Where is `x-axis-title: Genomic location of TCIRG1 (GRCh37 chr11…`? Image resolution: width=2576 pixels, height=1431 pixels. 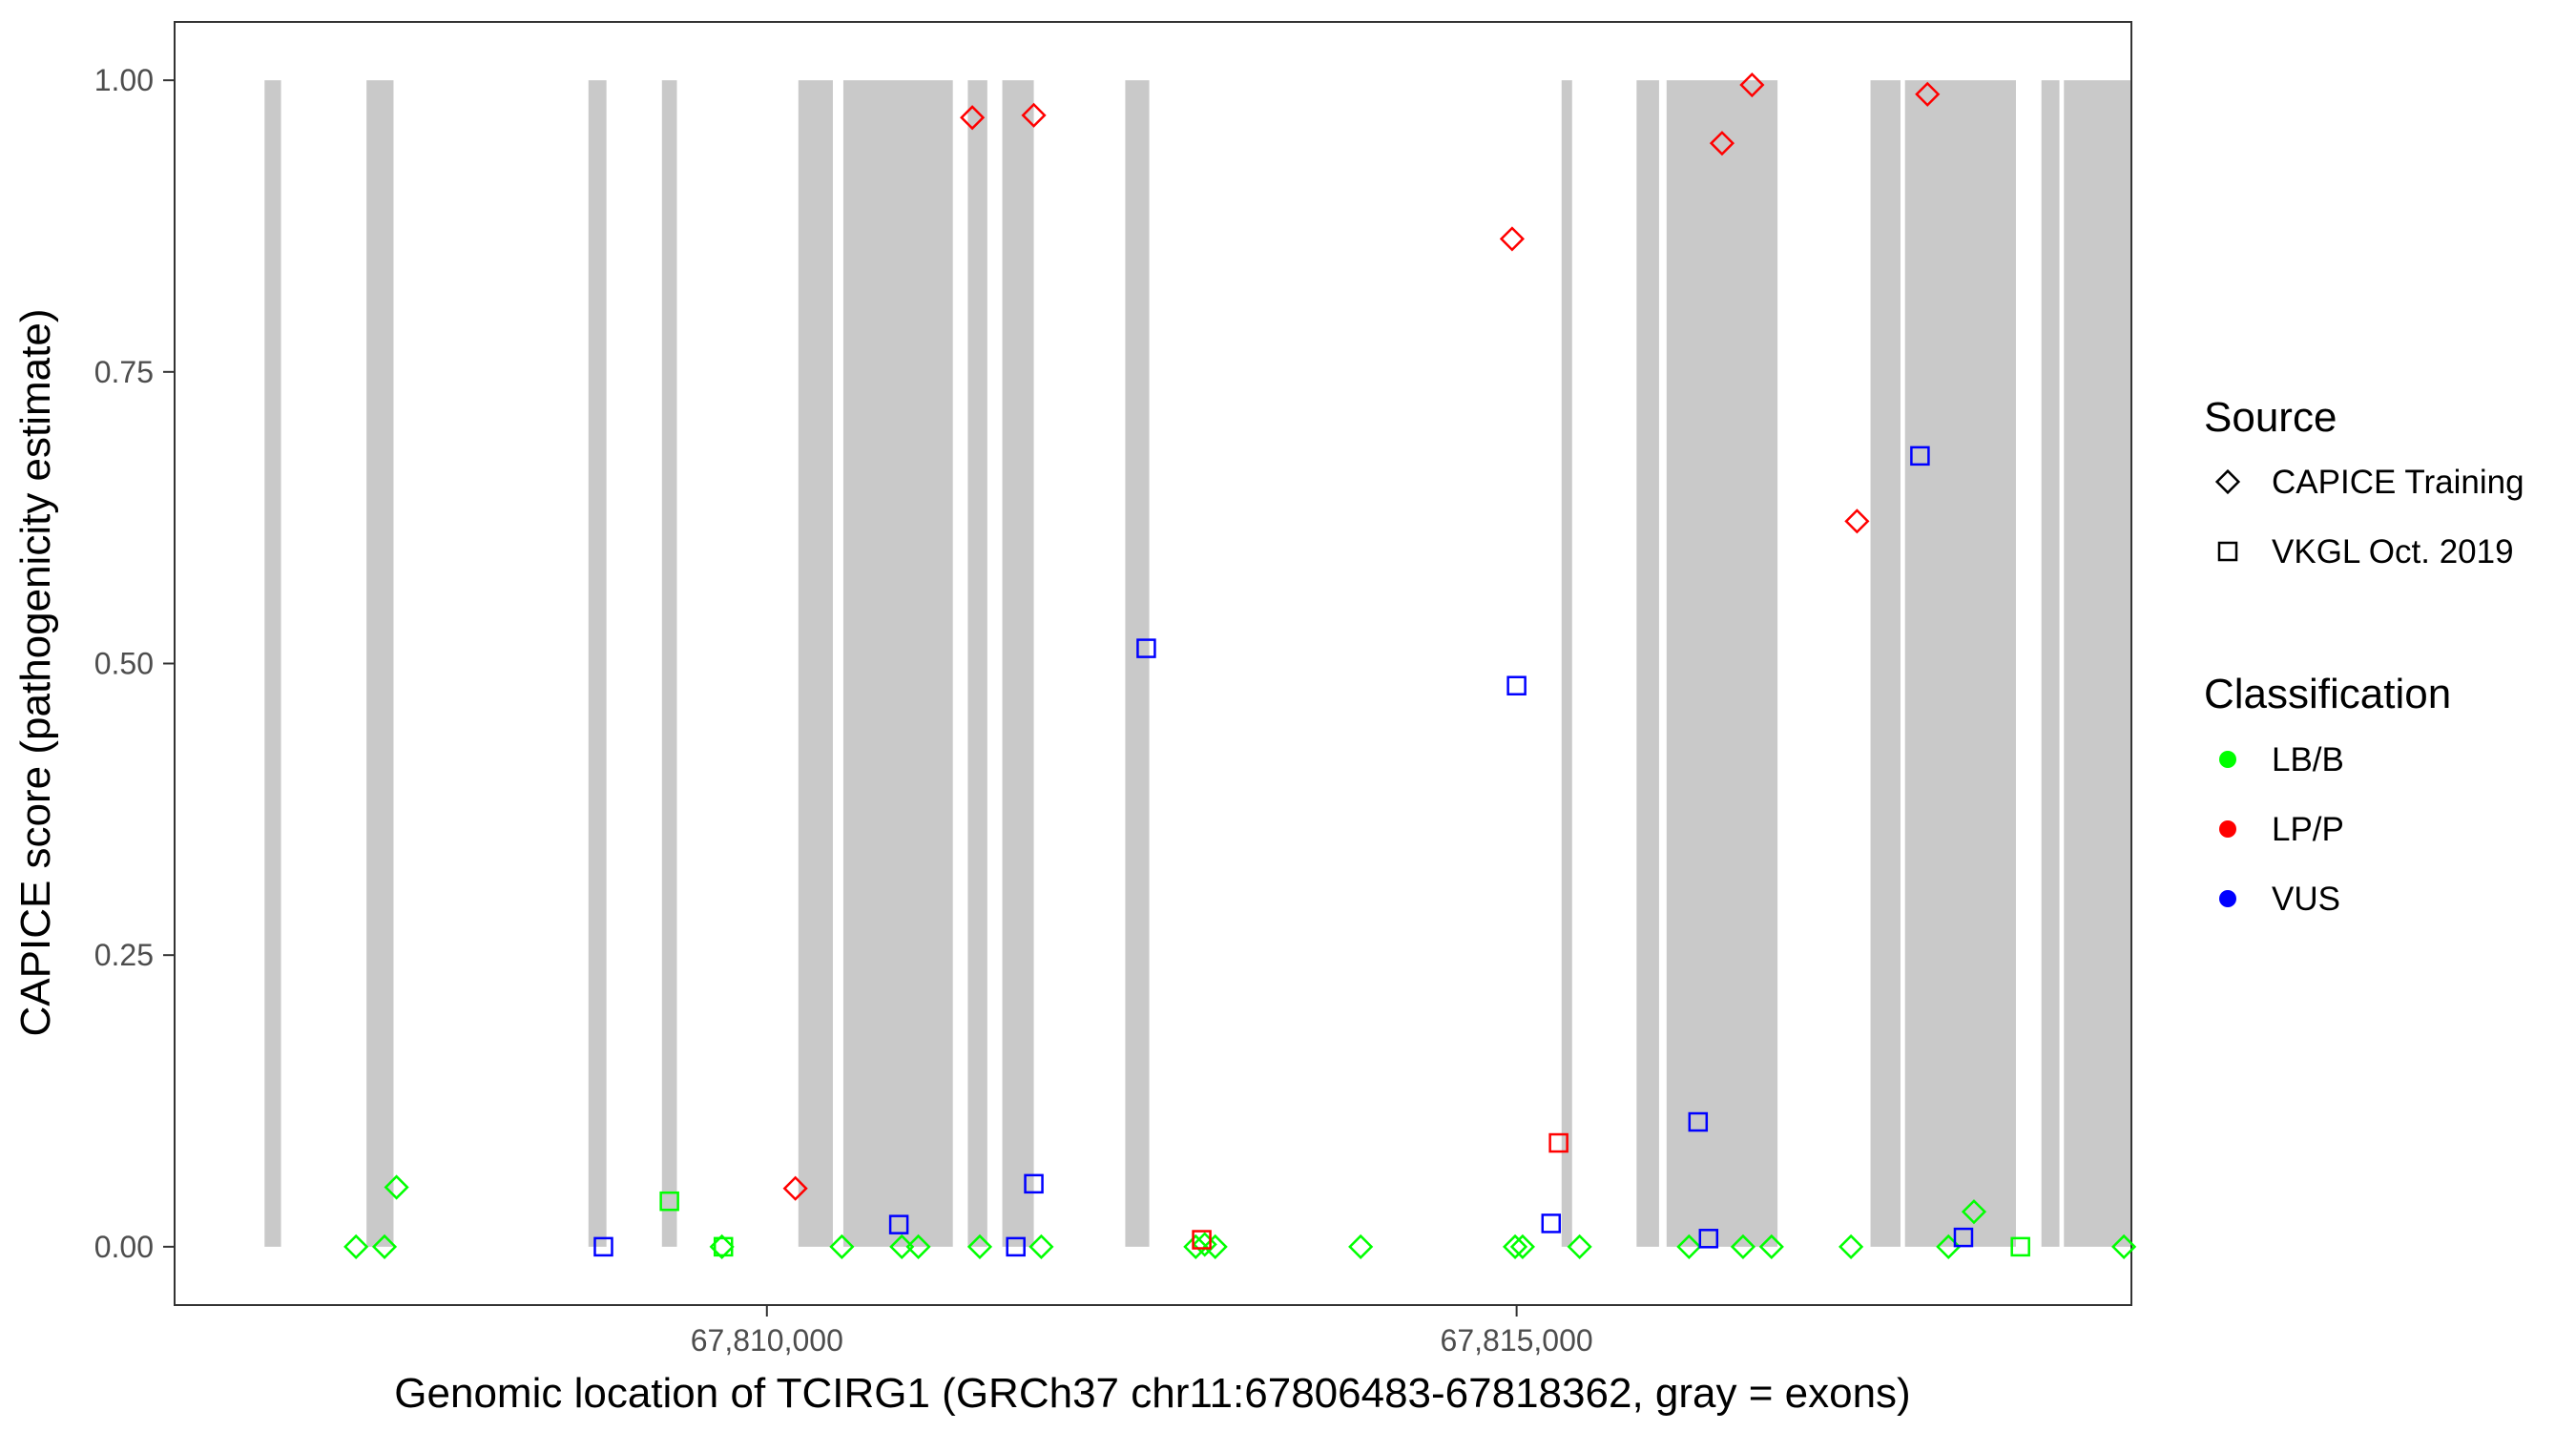
x-axis-title: Genomic location of TCIRG1 (GRCh37 chr11… is located at coordinates (1152, 1393).